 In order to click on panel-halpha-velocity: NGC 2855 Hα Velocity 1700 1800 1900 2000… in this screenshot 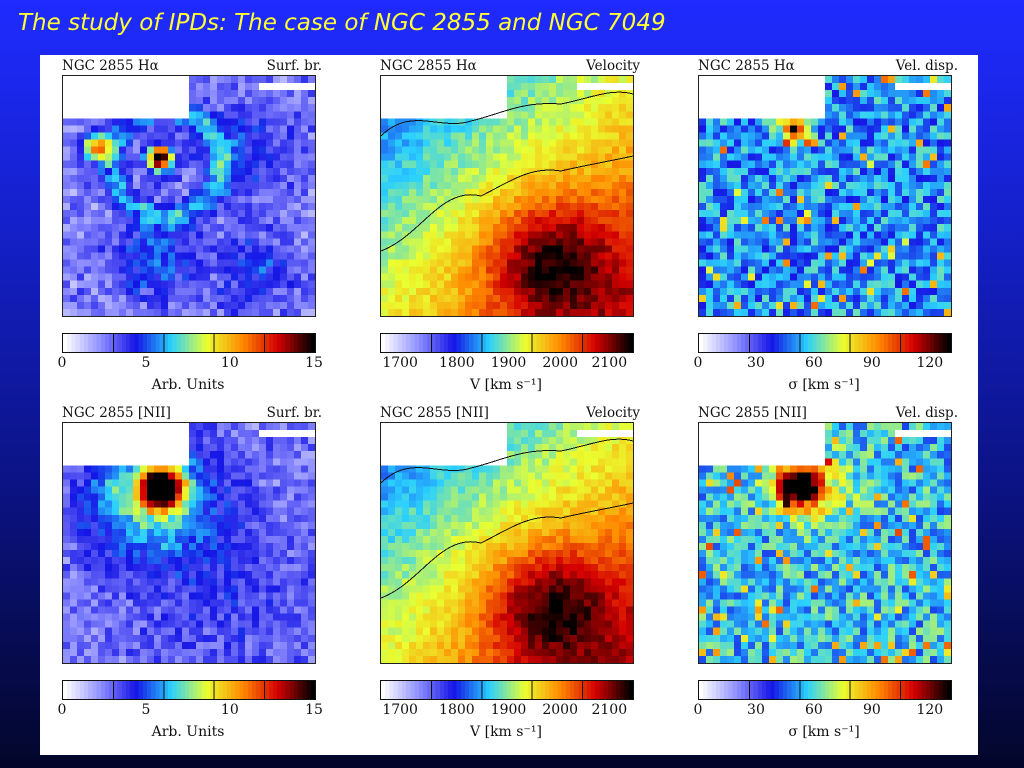, I will do `click(499, 227)`.